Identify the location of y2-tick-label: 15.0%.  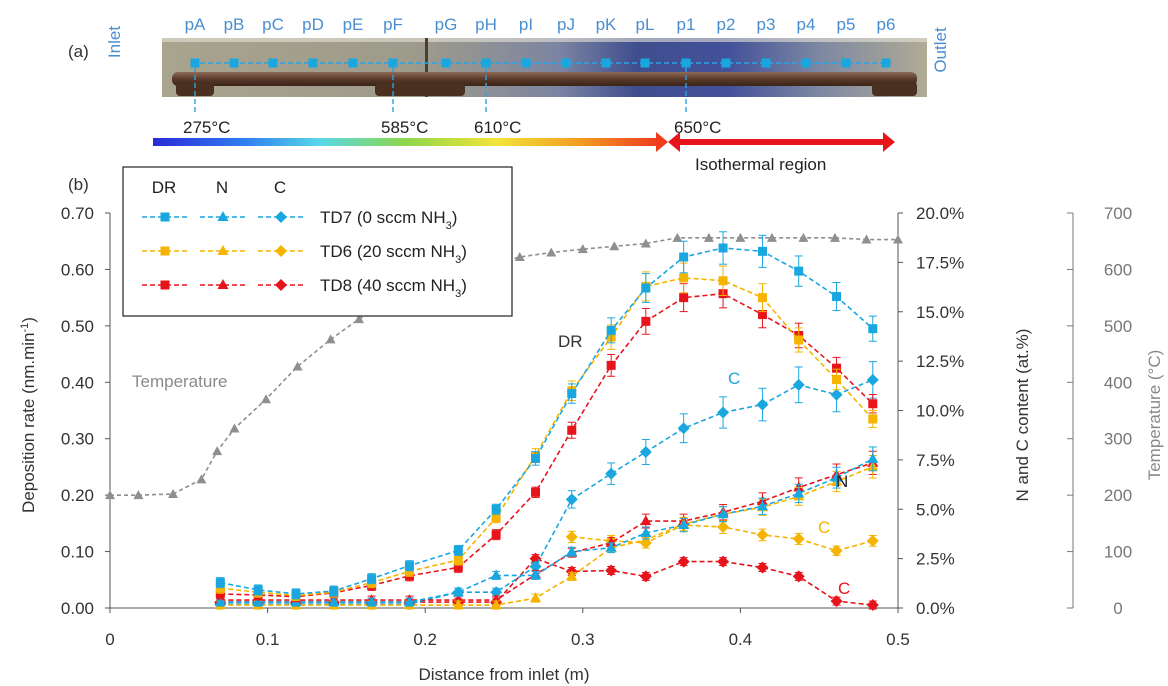
(940, 312).